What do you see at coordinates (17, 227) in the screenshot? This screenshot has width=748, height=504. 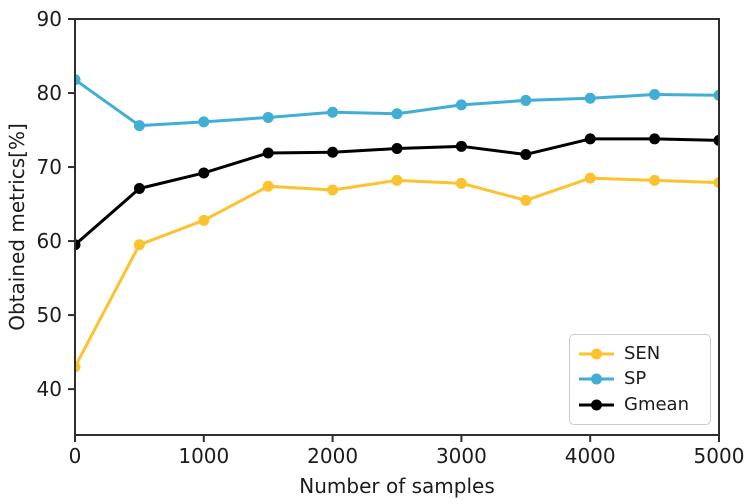 I see `y-axis-title: Obtained metrics[%]` at bounding box center [17, 227].